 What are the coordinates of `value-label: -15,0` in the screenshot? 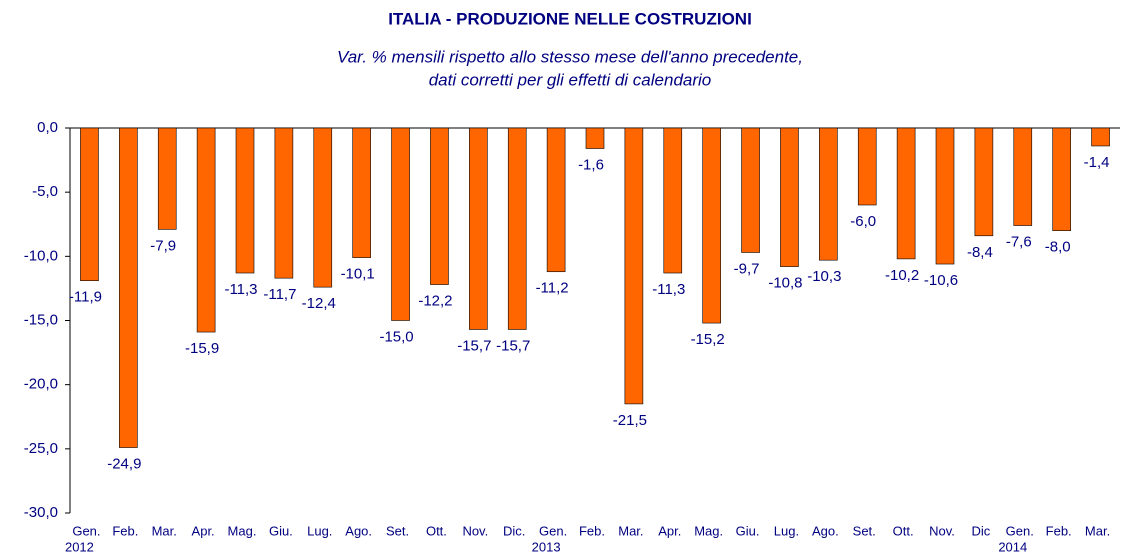 It's located at (396, 336).